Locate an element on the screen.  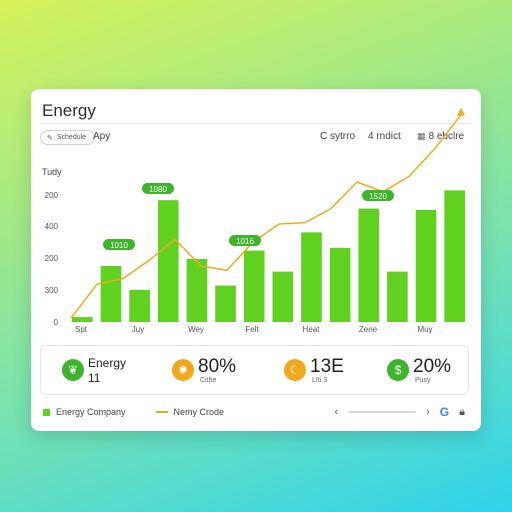
scroll-track is located at coordinates (382, 412).